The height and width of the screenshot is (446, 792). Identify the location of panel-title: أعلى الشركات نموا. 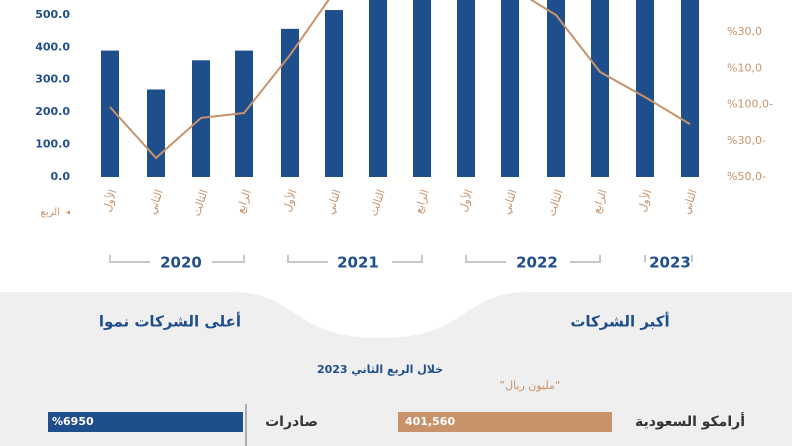
(170, 321).